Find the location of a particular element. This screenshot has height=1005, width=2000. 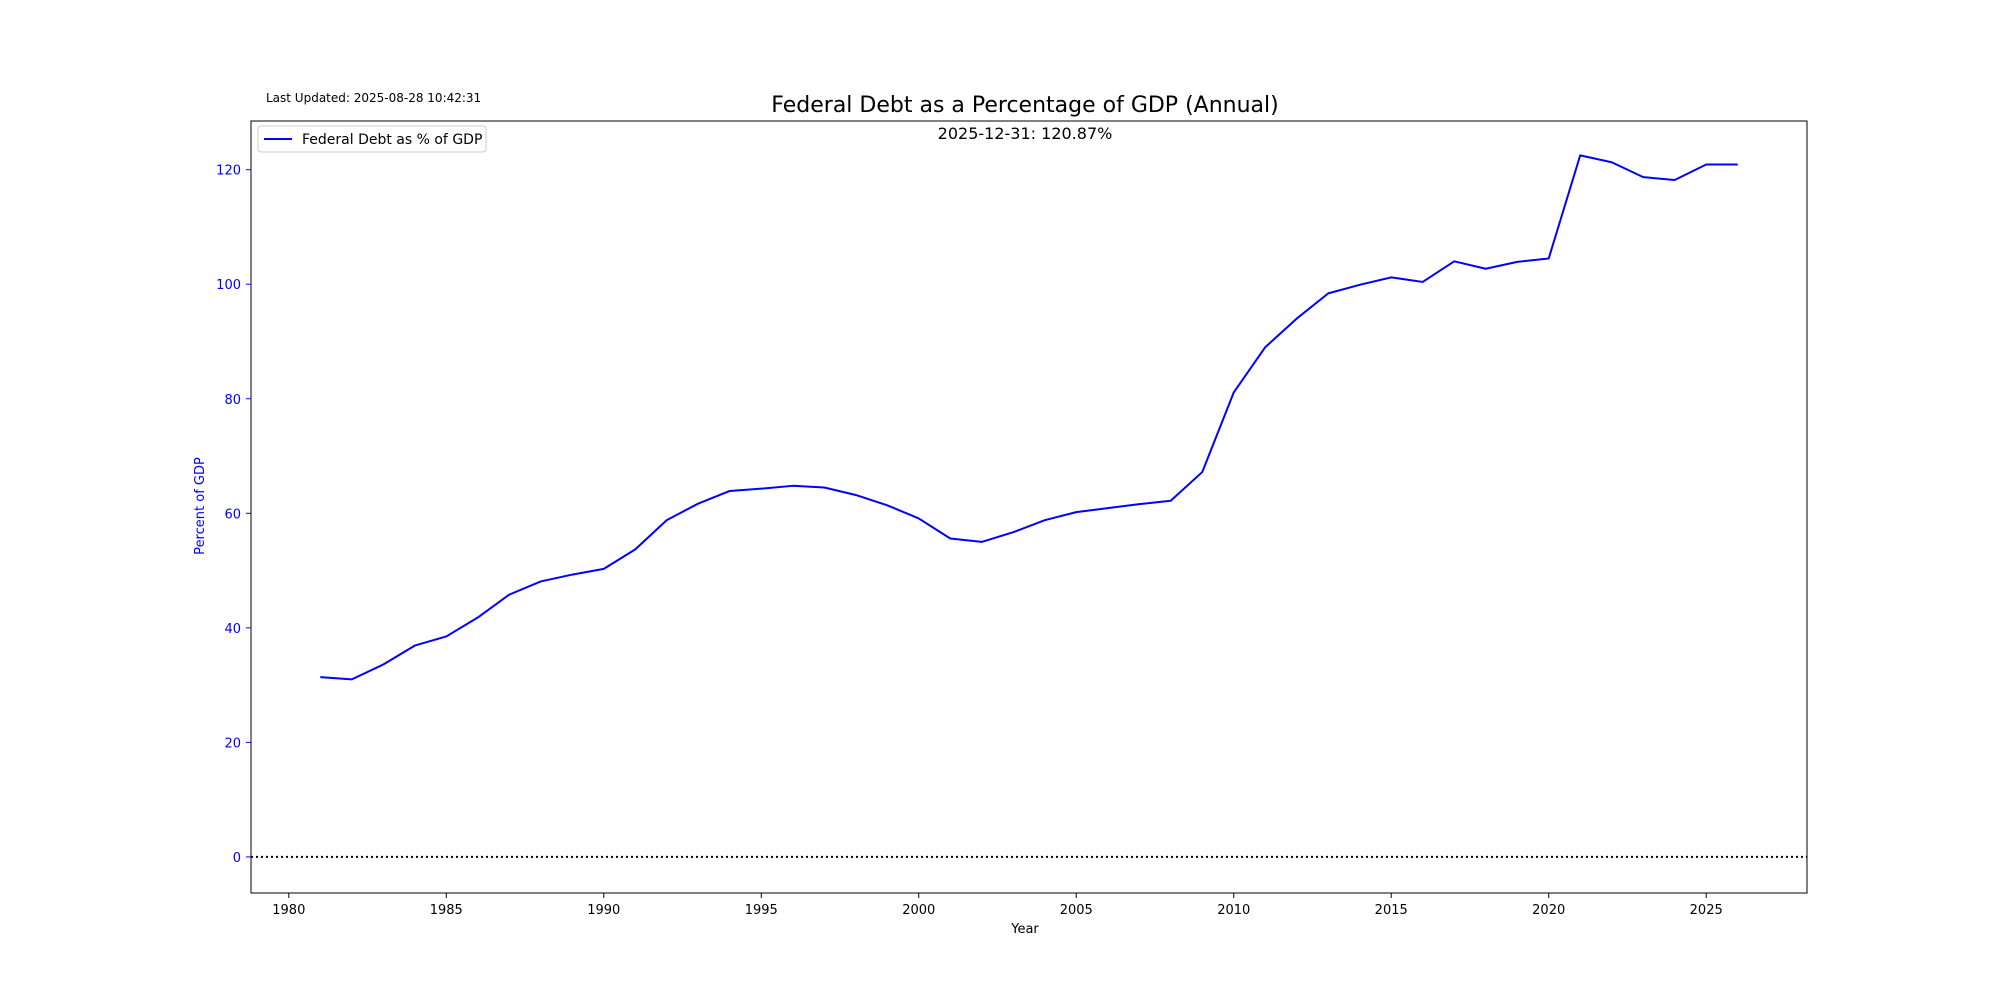

x-tick-label: 1995 is located at coordinates (761, 910).